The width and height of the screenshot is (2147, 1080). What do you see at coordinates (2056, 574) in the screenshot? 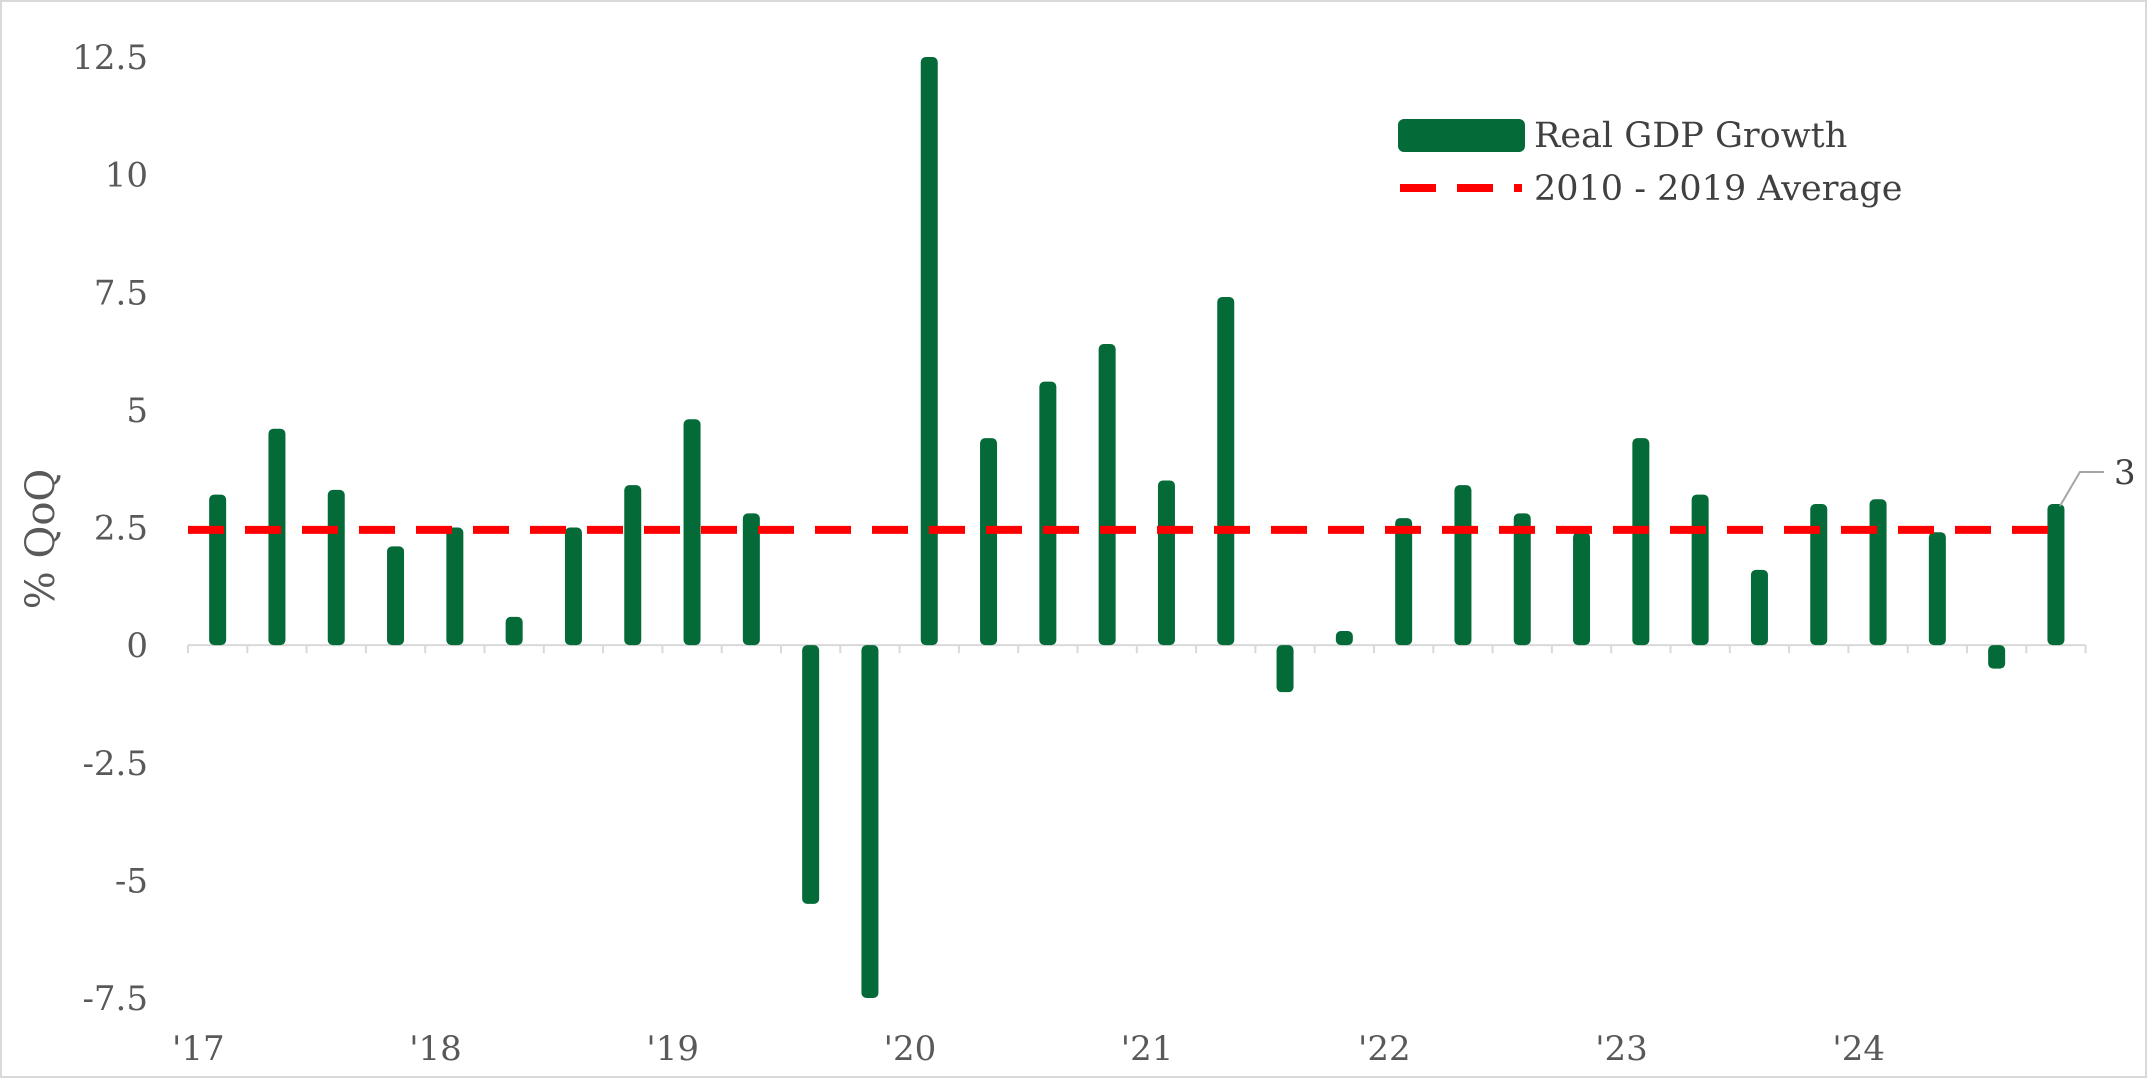
I see `bar-2024Q4` at bounding box center [2056, 574].